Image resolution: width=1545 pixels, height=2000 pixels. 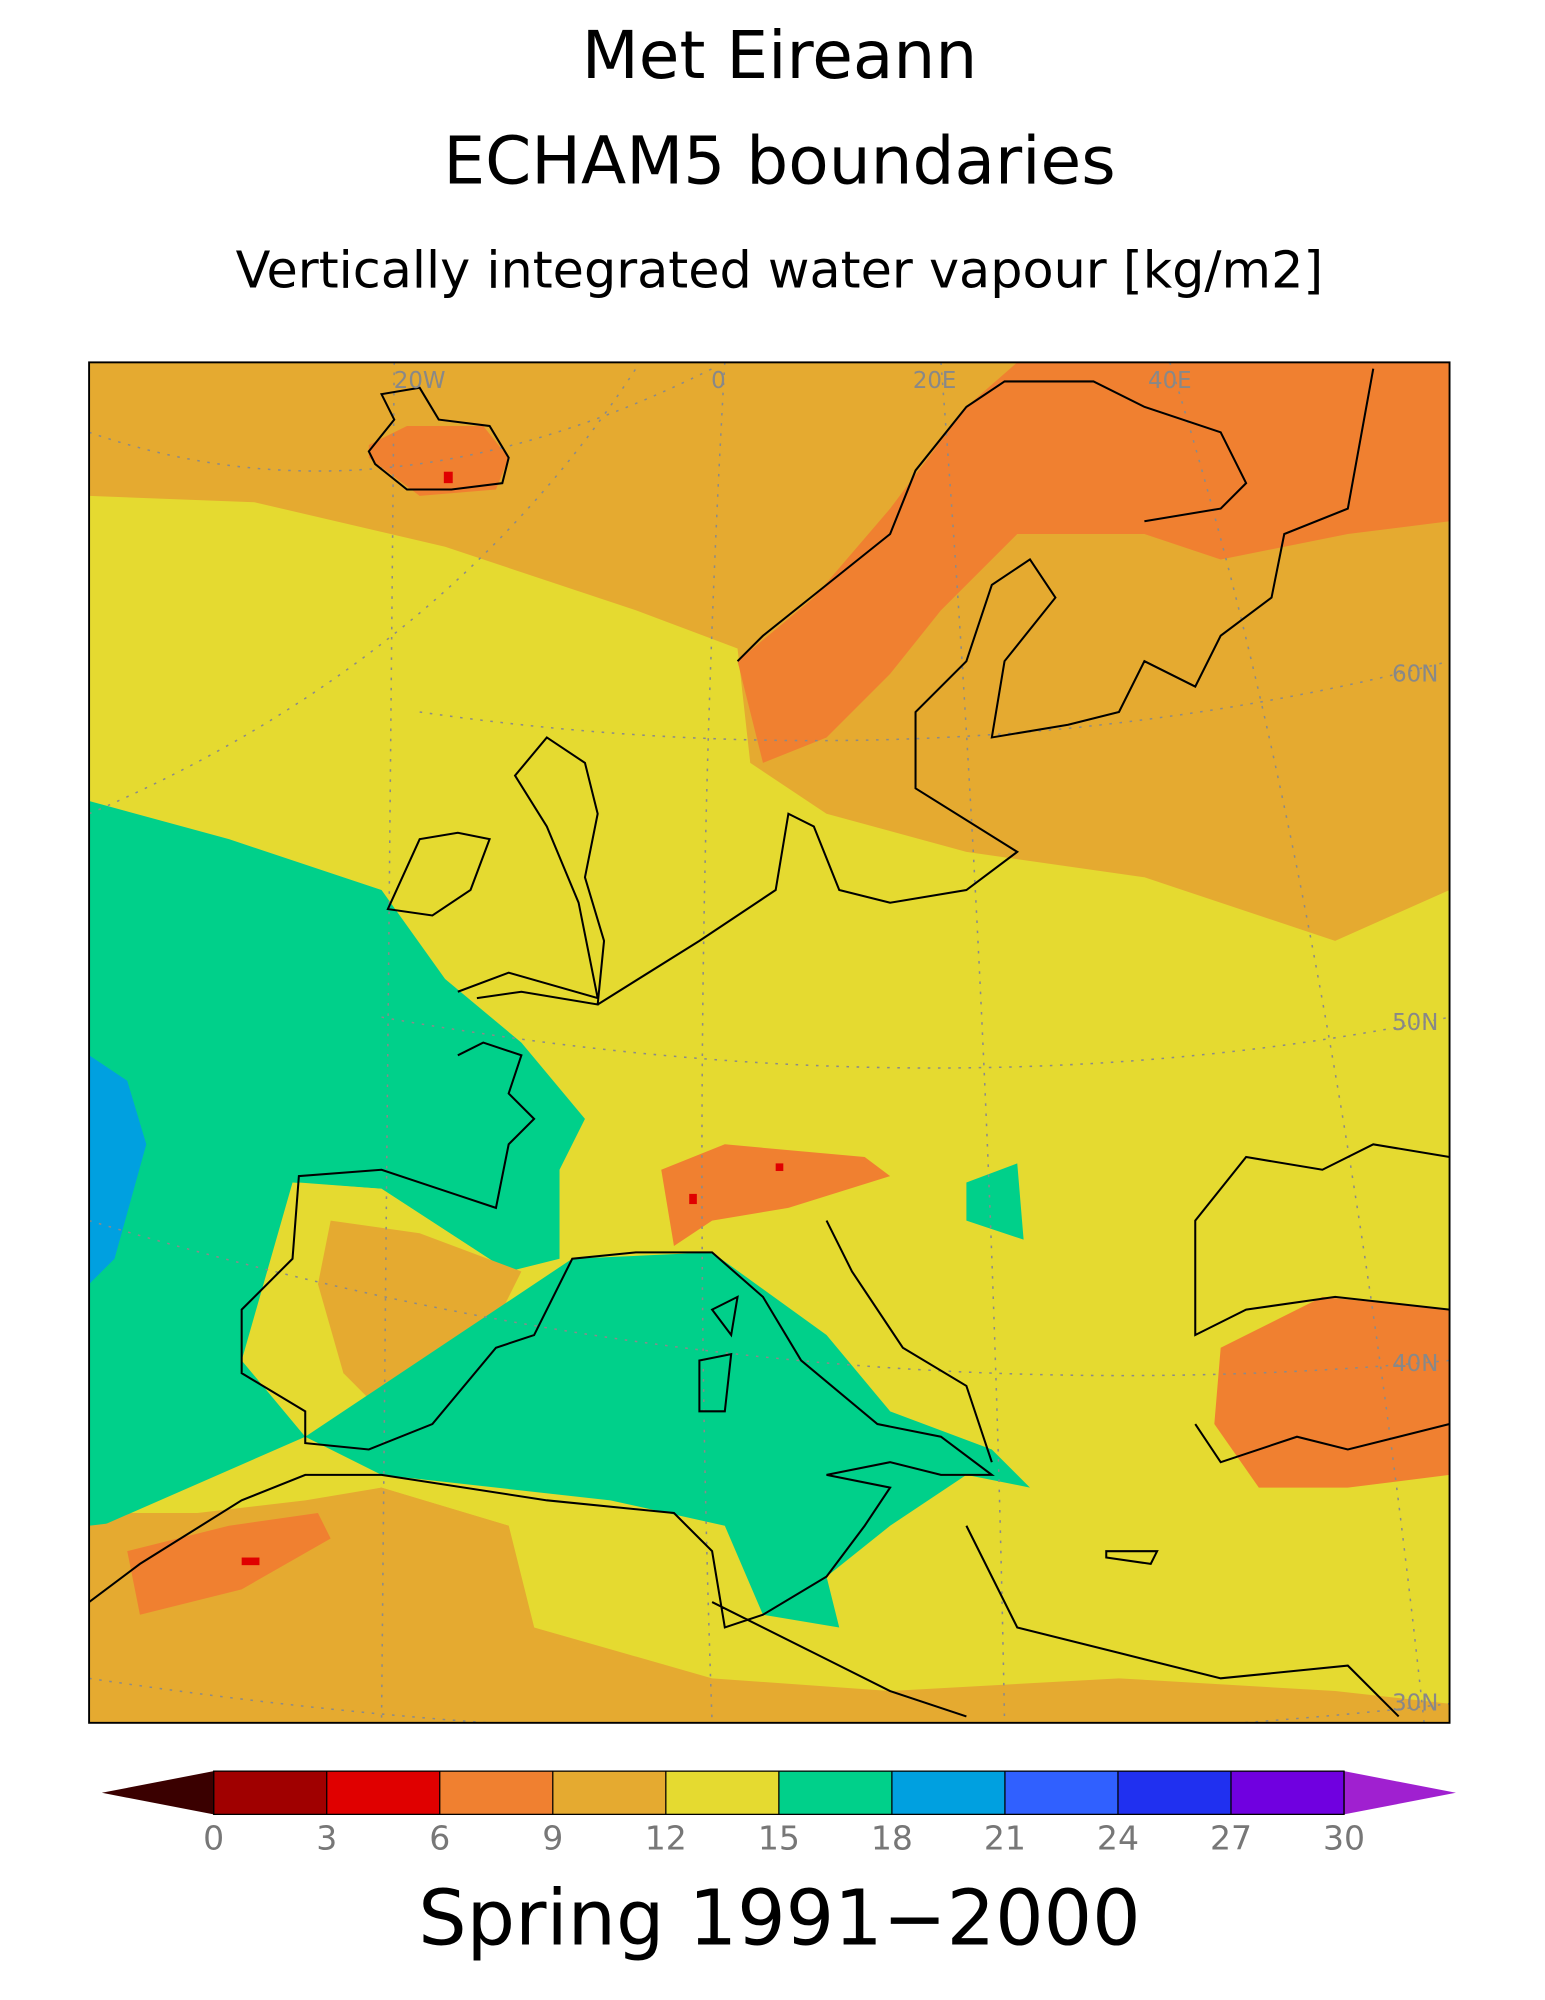 What do you see at coordinates (718, 381) in the screenshot?
I see `graticule-label: 0` at bounding box center [718, 381].